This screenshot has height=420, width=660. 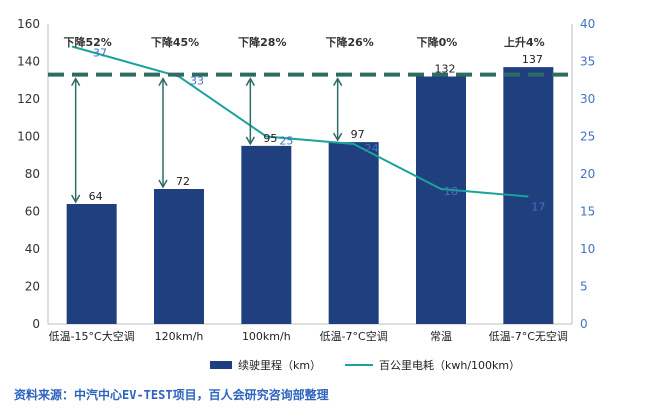 What do you see at coordinates (266, 336) in the screenshot?
I see `category-label: 100km/h` at bounding box center [266, 336].